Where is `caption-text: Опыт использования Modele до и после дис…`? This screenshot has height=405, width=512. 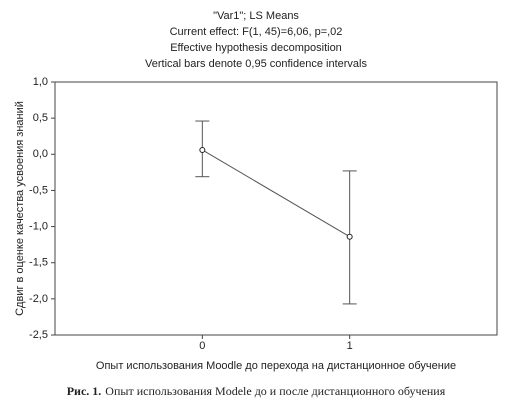 caption-text: Опыт использования Modele до и после дис… is located at coordinates (275, 391).